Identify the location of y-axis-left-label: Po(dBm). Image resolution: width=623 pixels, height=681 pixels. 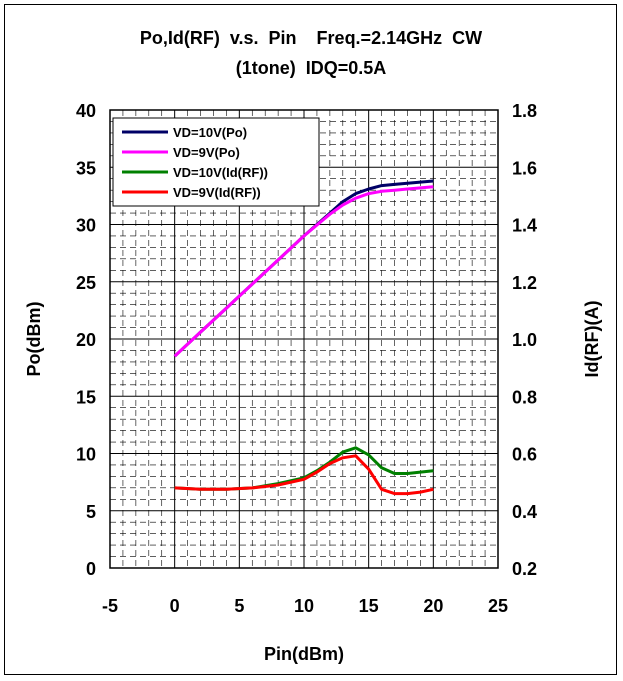
(34, 339).